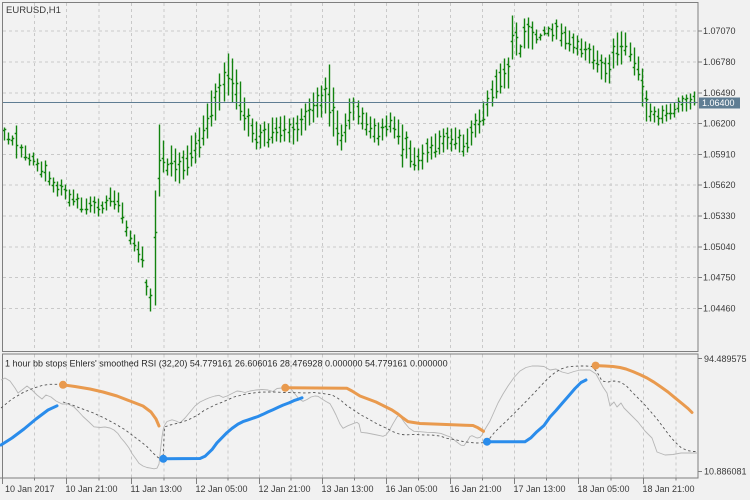  What do you see at coordinates (476, 489) in the screenshot?
I see `svg-text: 16 Jan 21:00` at bounding box center [476, 489].